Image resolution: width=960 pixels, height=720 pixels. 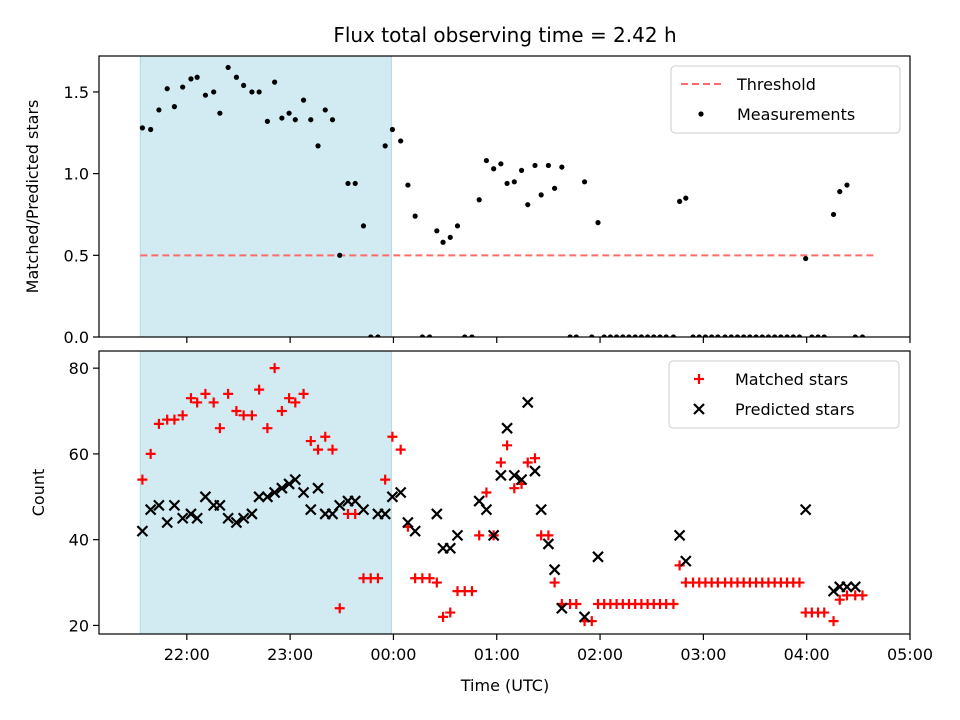 What do you see at coordinates (791, 379) in the screenshot?
I see `legend-label: Matched stars` at bounding box center [791, 379].